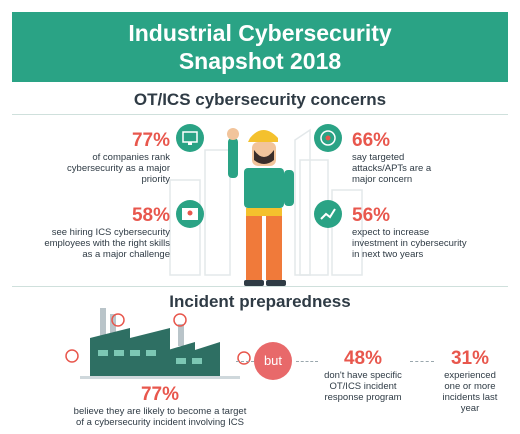 The width and height of the screenshot is (520, 434). Describe the element at coordinates (371, 215) in the screenshot. I see `stat-pct: 56%` at that location.